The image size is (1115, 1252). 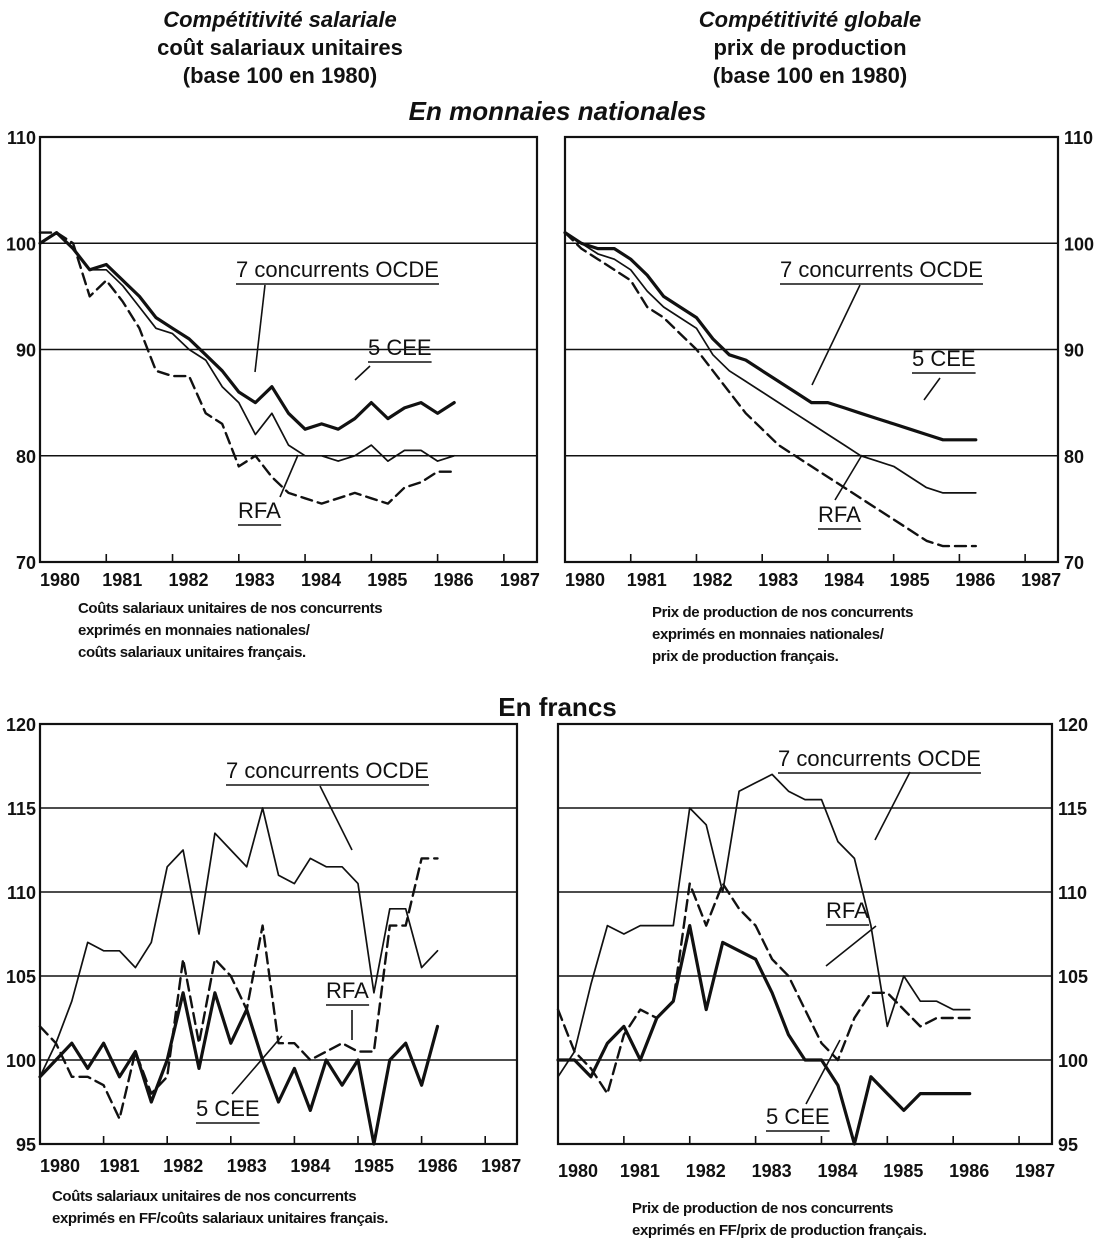 I want to click on section-title-bottom: En francs, so click(x=557, y=707).